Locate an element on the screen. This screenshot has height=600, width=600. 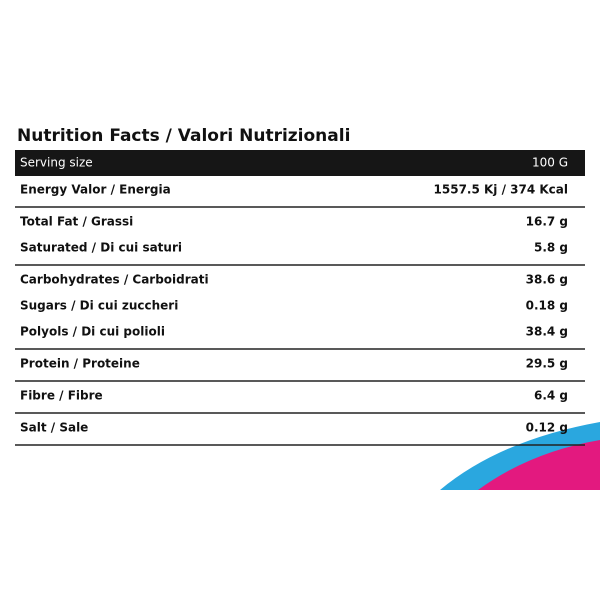
row-value: 16.7 g is located at coordinates (547, 222).